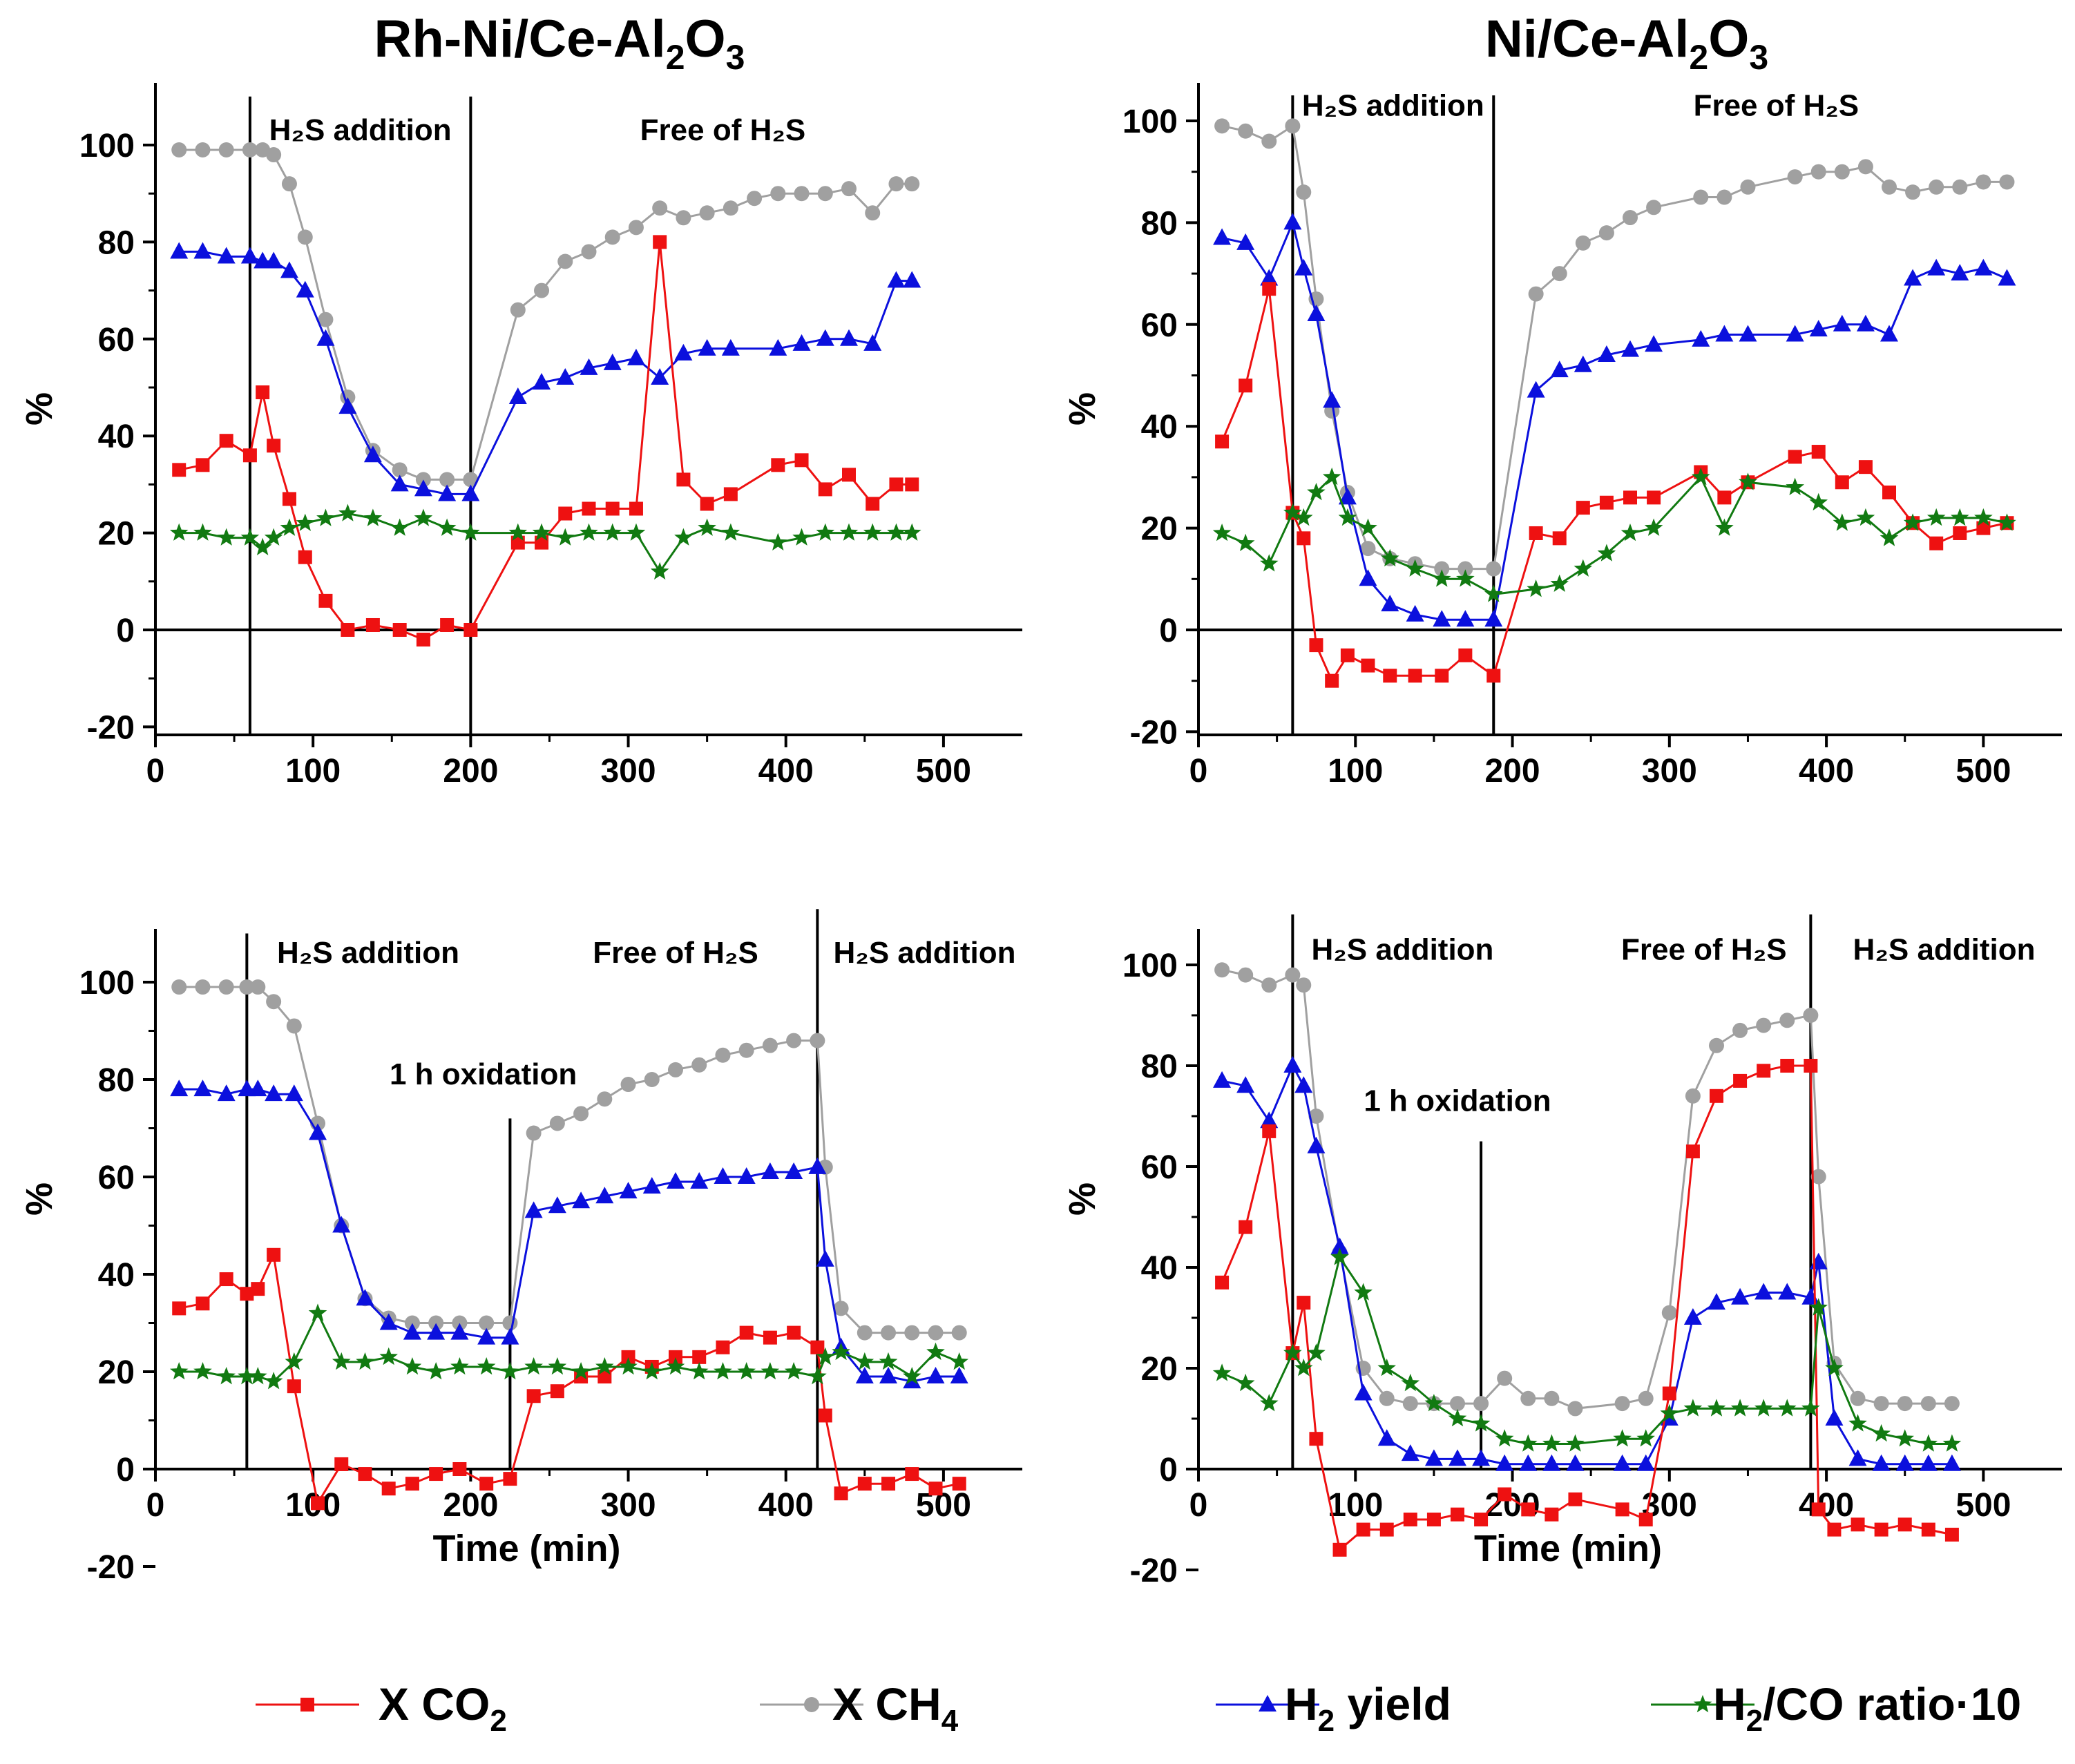  I want to click on legend-marker, so click(307, 1705).